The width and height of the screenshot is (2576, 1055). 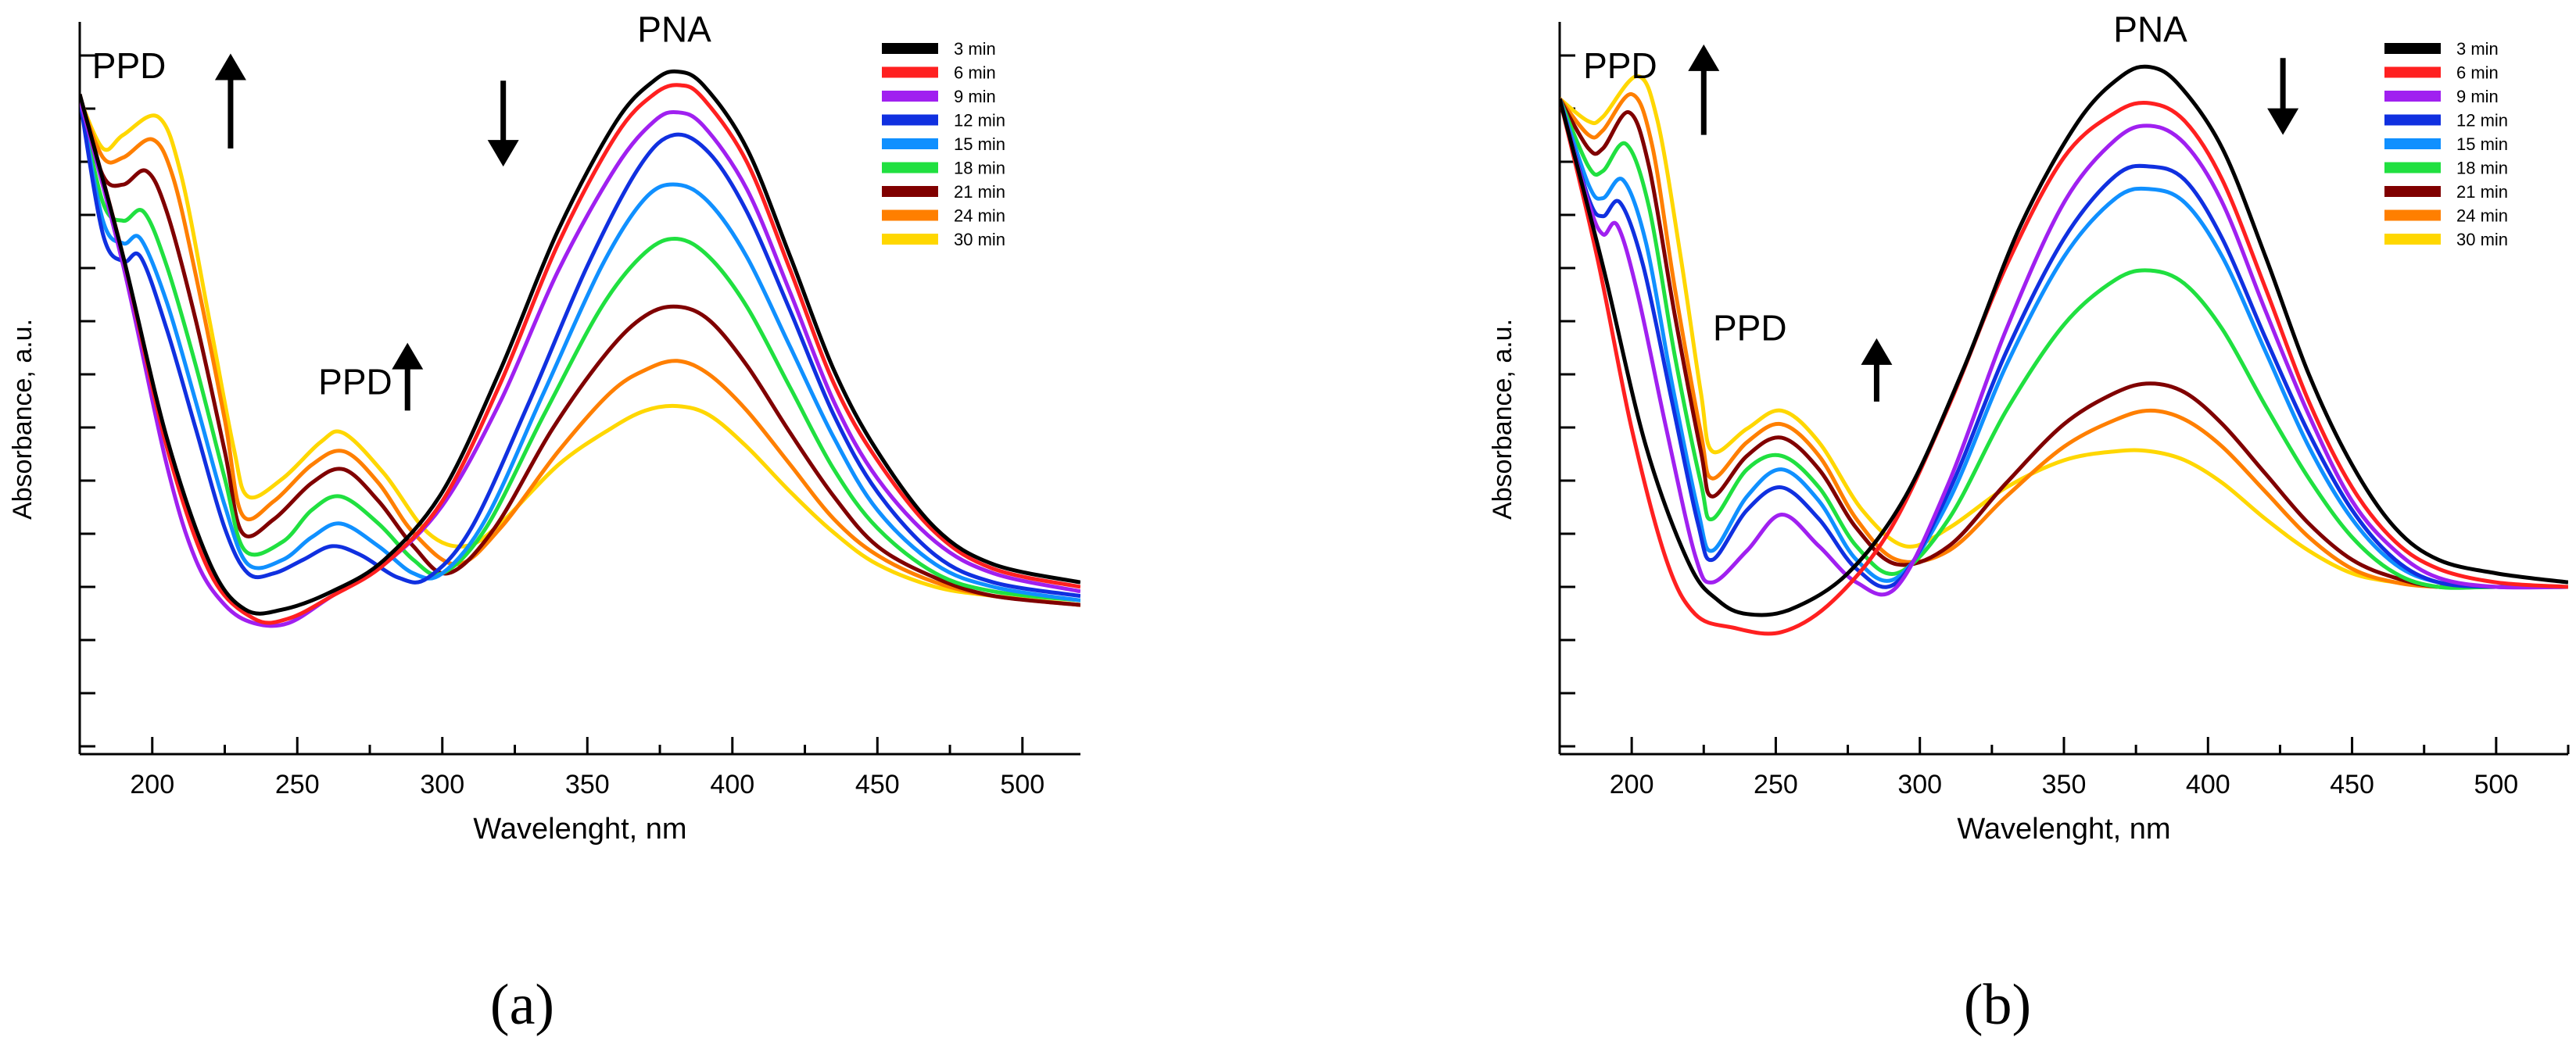 I want to click on panel-label: (a), so click(x=522, y=1005).